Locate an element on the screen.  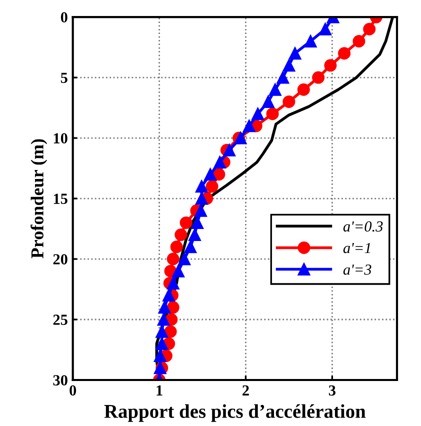
x-tick-label: 1 is located at coordinates (159, 390).